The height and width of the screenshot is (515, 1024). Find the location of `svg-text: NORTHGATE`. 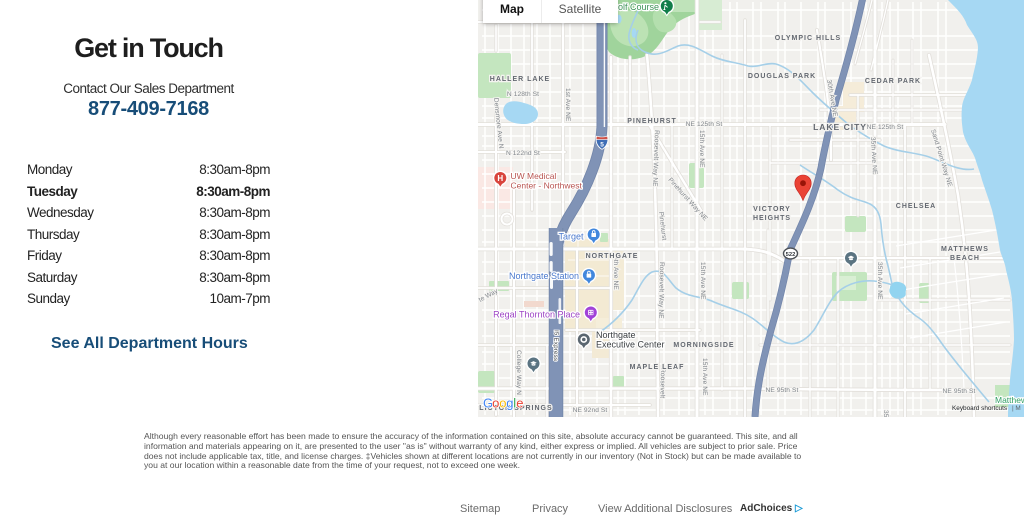

svg-text: NORTHGATE is located at coordinates (612, 256).